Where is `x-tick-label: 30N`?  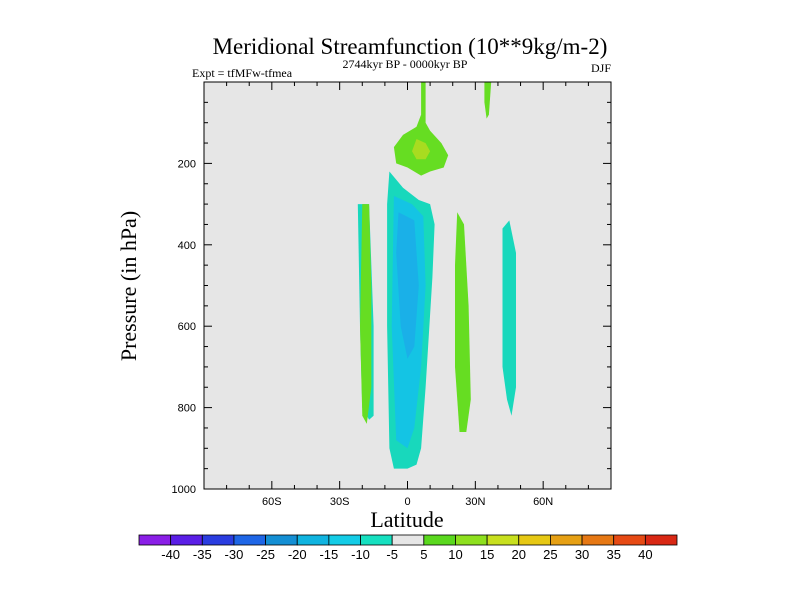 x-tick-label: 30N is located at coordinates (475, 502).